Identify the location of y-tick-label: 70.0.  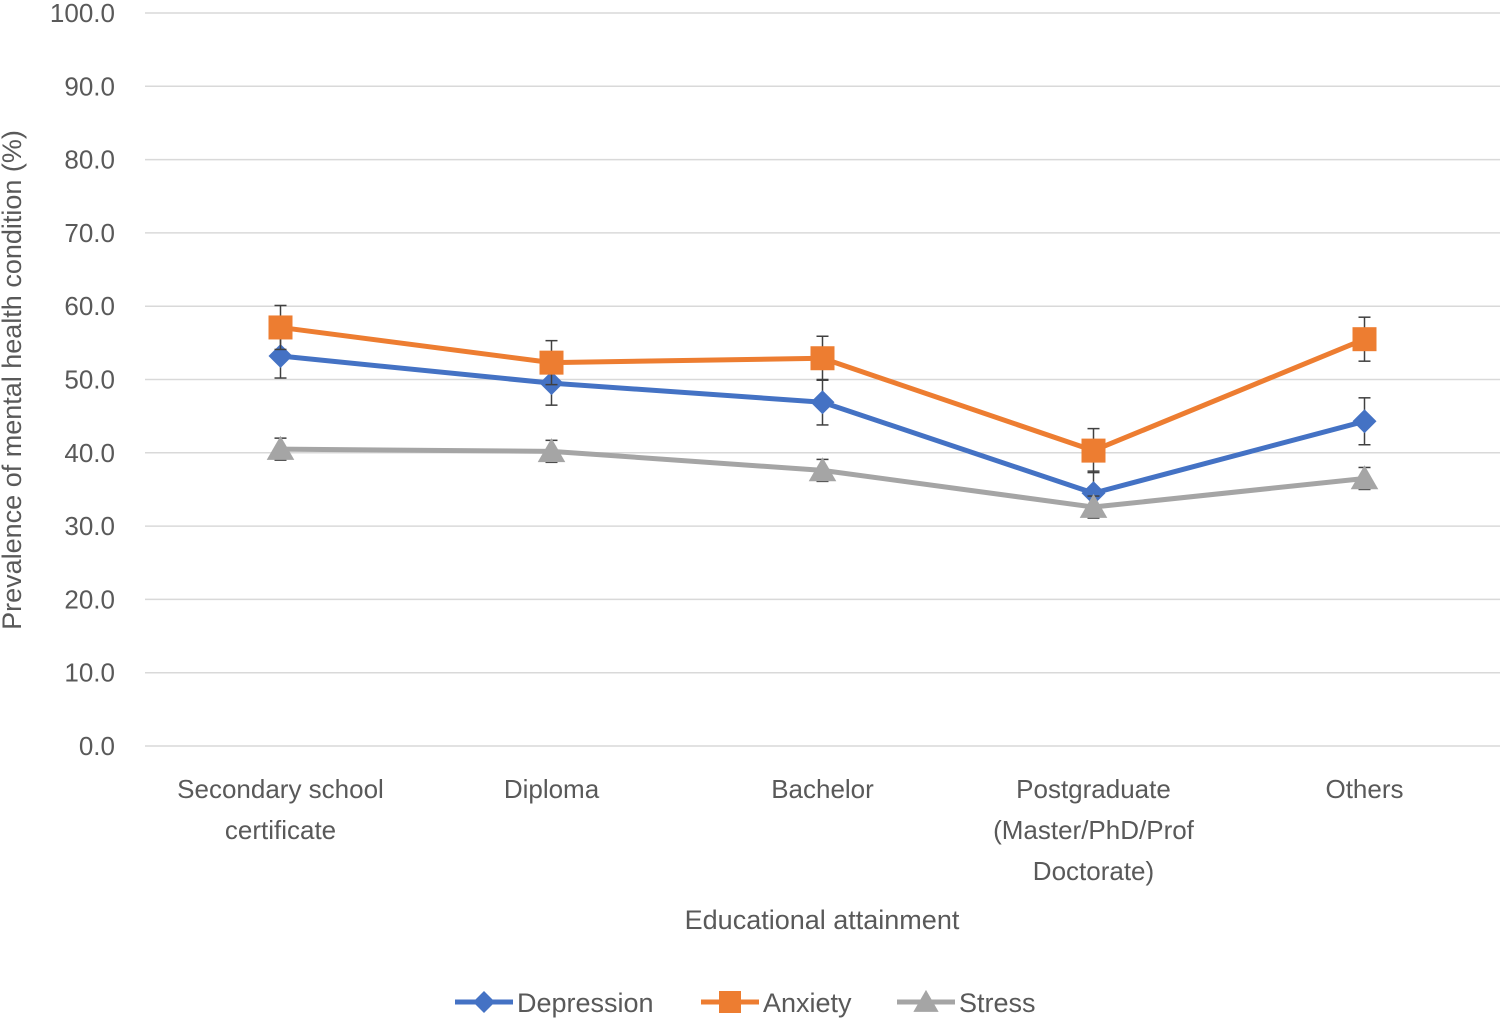
(89, 233).